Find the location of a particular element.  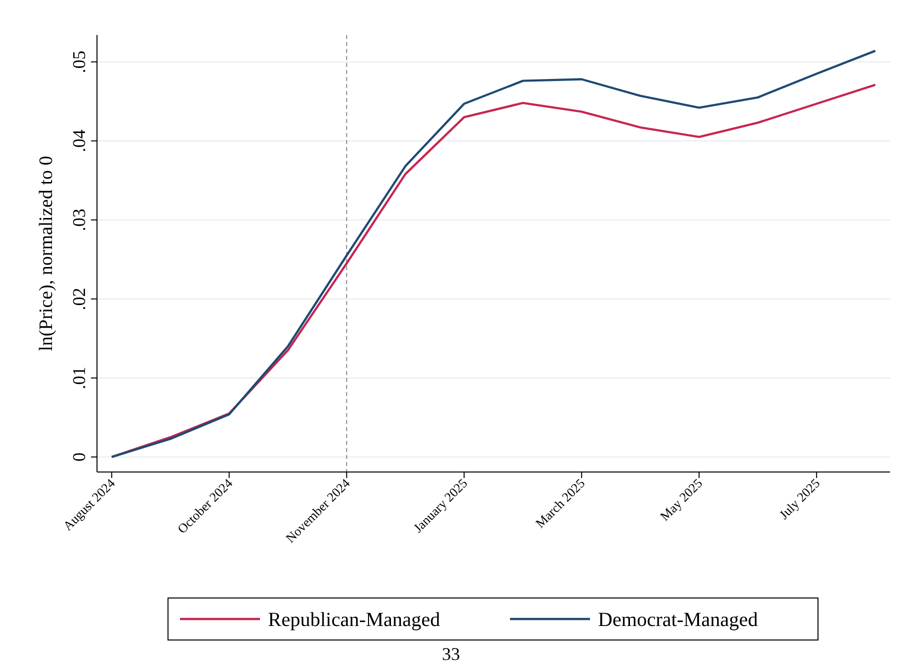

y-tick-label: .04 is located at coordinates (79, 141).